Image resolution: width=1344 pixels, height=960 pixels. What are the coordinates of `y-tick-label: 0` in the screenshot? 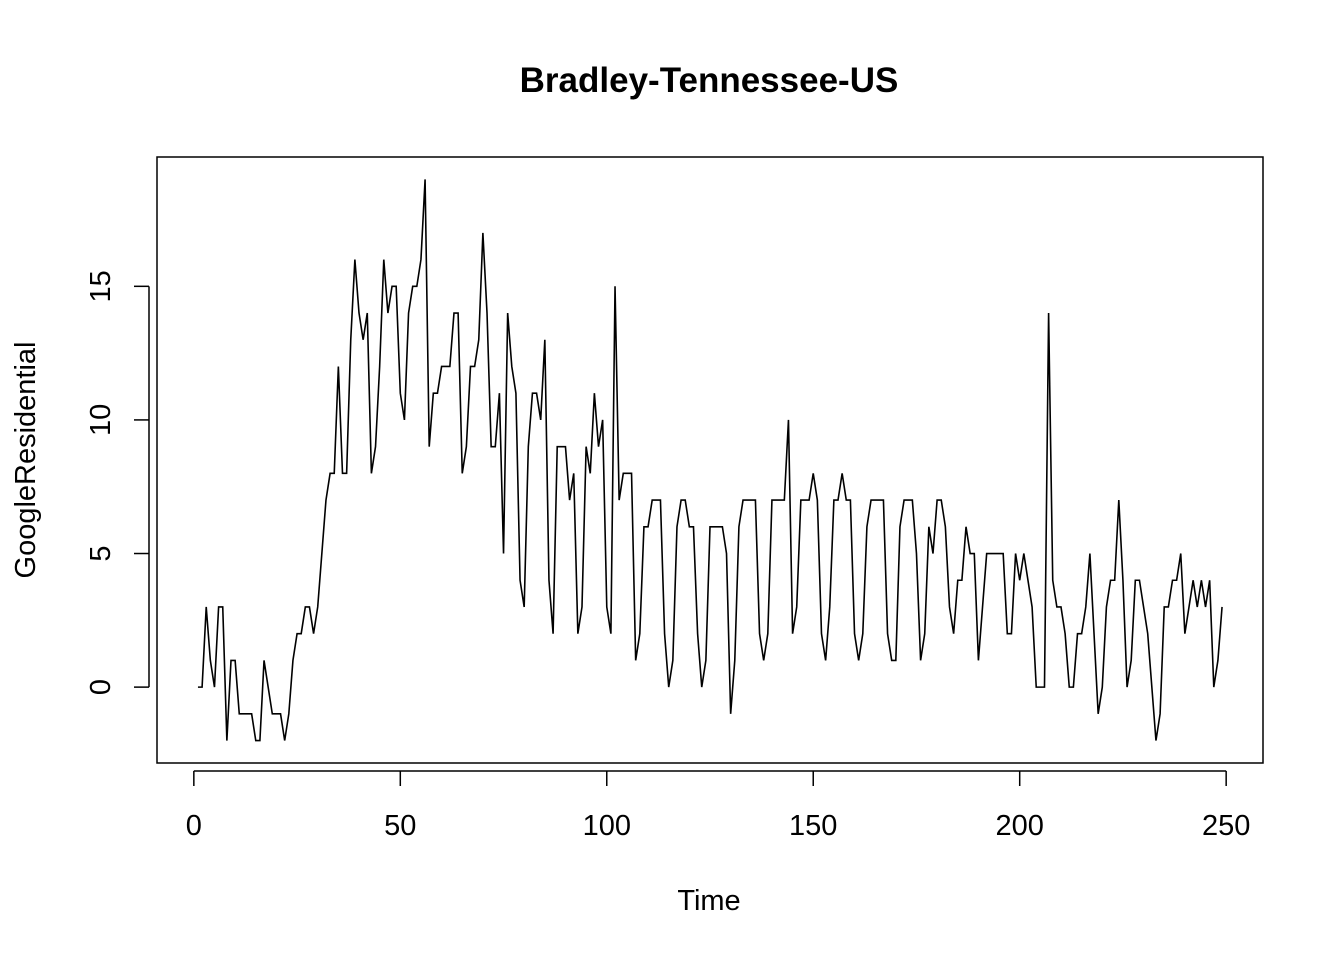 It's located at (101, 687).